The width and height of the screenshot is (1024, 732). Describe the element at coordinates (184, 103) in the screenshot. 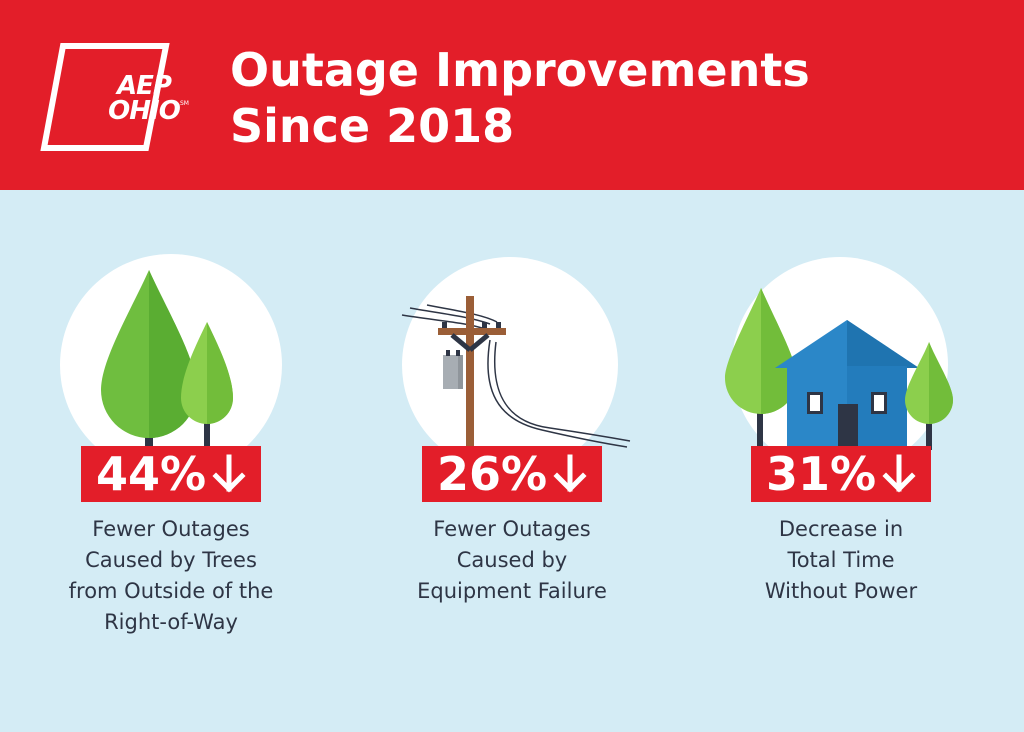

I see `logo-service-mark: SM` at that location.